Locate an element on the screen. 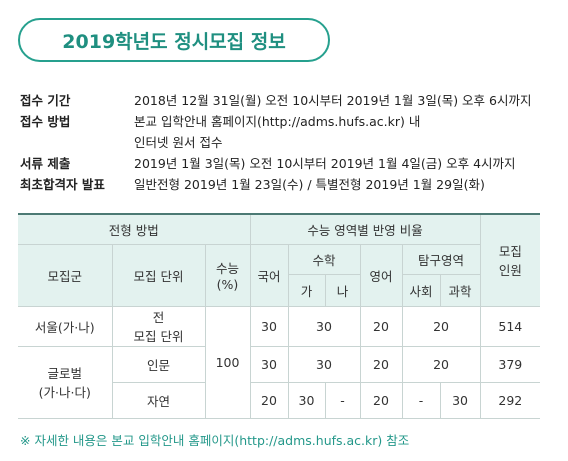 The image size is (568, 461). info-label is located at coordinates (77, 142).